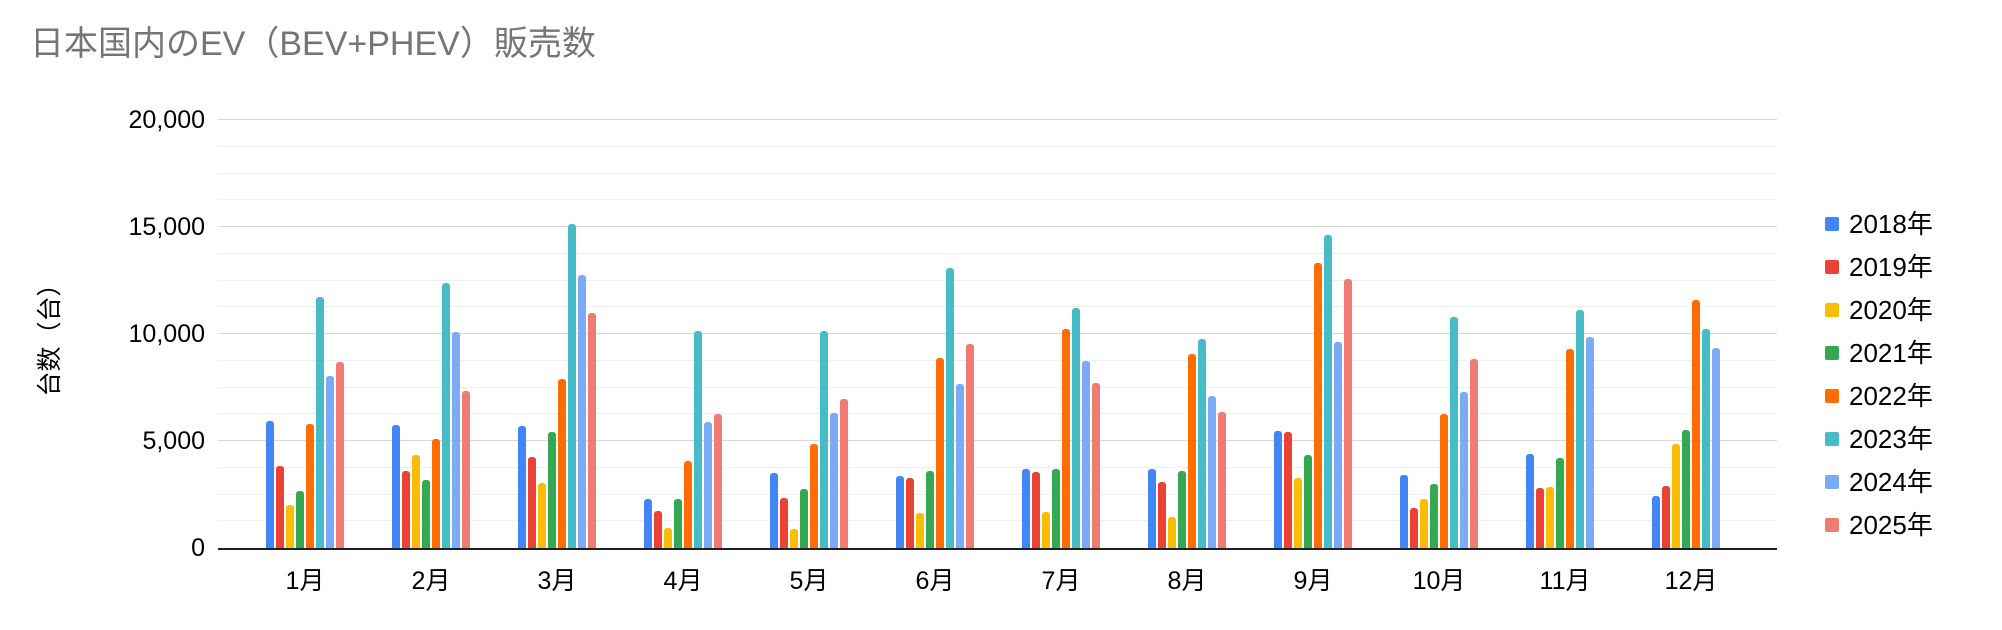 Image resolution: width=2002 pixels, height=630 pixels. Describe the element at coordinates (1879, 353) in the screenshot. I see `legend-item-2021年: 2021年` at that location.